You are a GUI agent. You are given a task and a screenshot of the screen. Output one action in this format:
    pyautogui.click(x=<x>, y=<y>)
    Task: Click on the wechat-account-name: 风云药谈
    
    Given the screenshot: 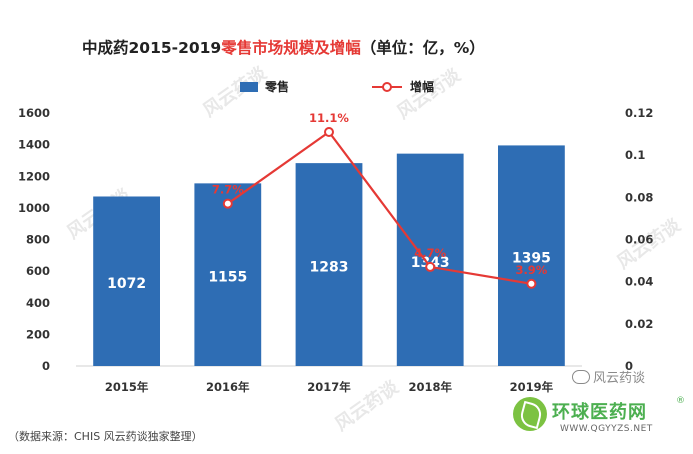 What is the action you would take?
    pyautogui.click(x=619, y=378)
    